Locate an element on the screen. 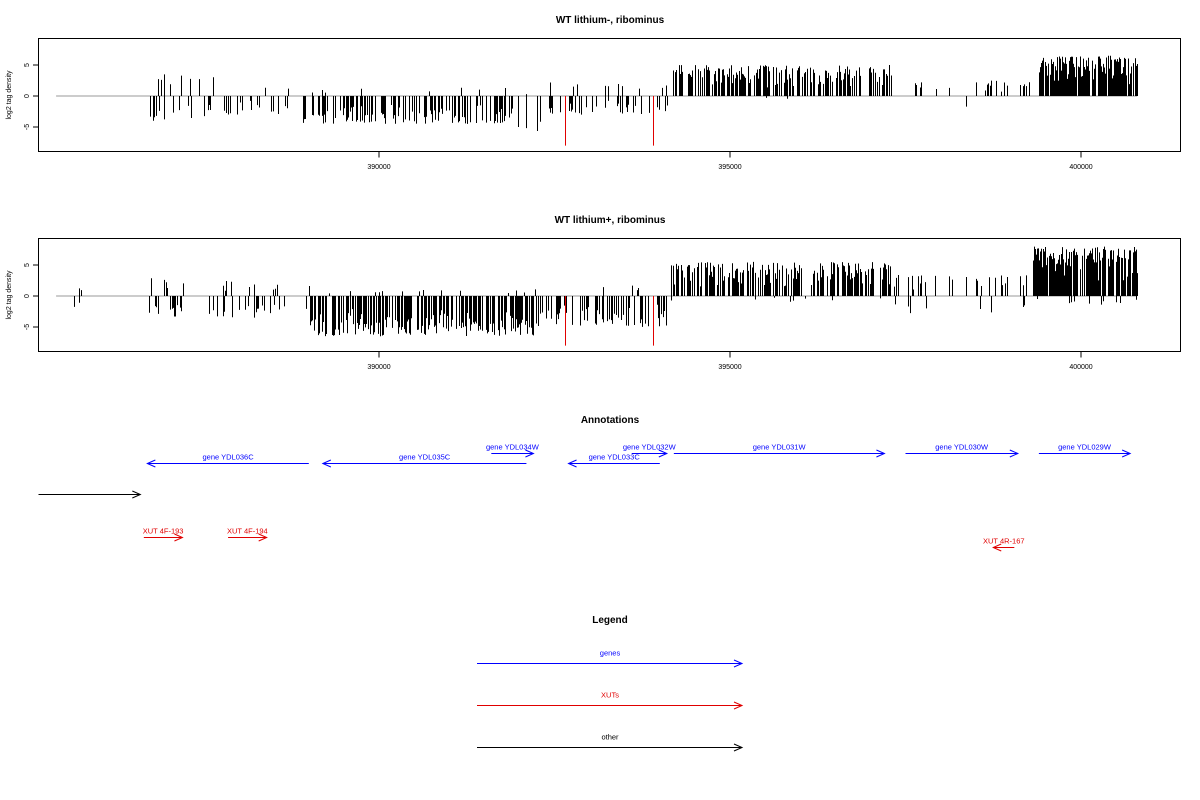 Image resolution: width=1200 pixels, height=800 pixels. annotation-gene: gene YDL032W is located at coordinates (650, 450).